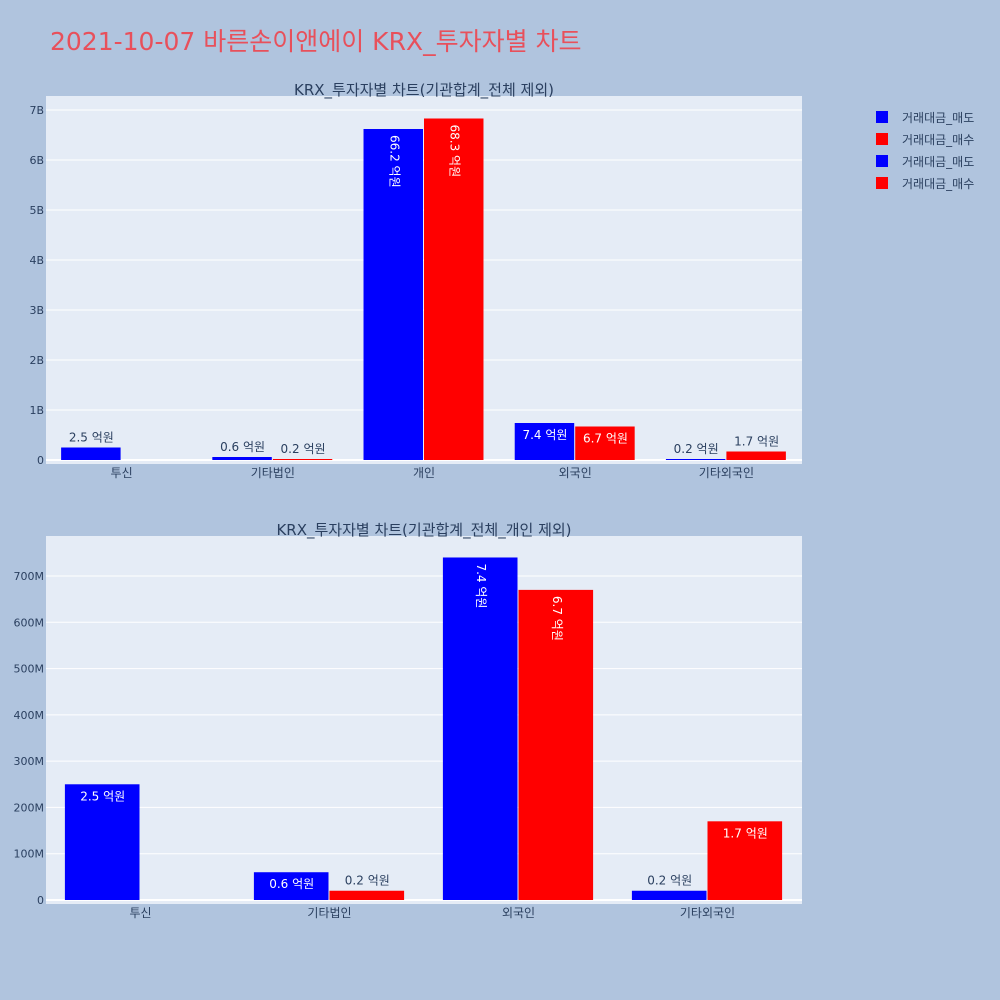  Describe the element at coordinates (29, 807) in the screenshot. I see `y-tick-label: 200M` at that location.